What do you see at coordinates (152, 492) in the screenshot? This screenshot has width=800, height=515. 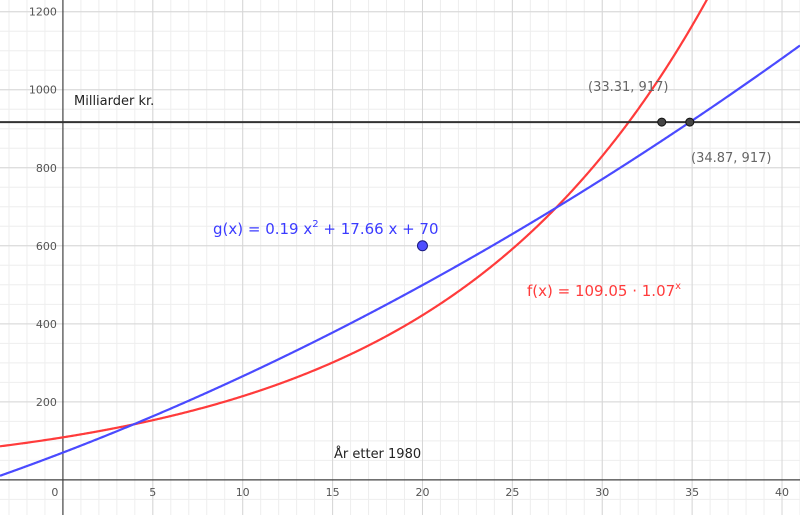 I see `x-tick-label: 5` at bounding box center [152, 492].